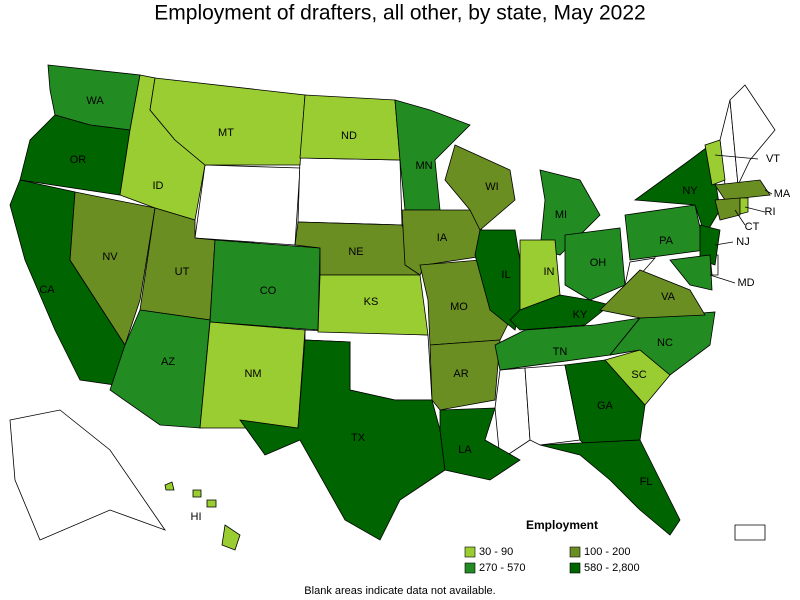 The width and height of the screenshot is (800, 600). What do you see at coordinates (607, 552) in the screenshot?
I see `legend-label: 100 - 200` at bounding box center [607, 552].